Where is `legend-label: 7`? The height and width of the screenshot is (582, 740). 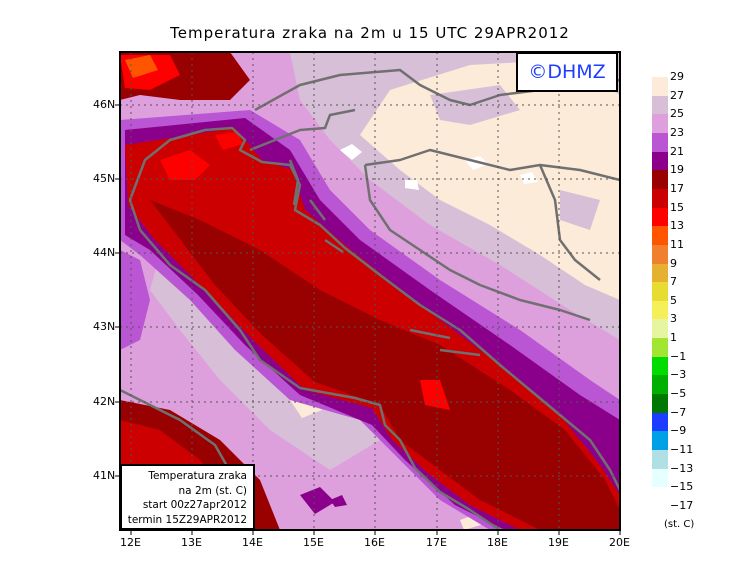
legend-label: 7 is located at coordinates (673, 282).